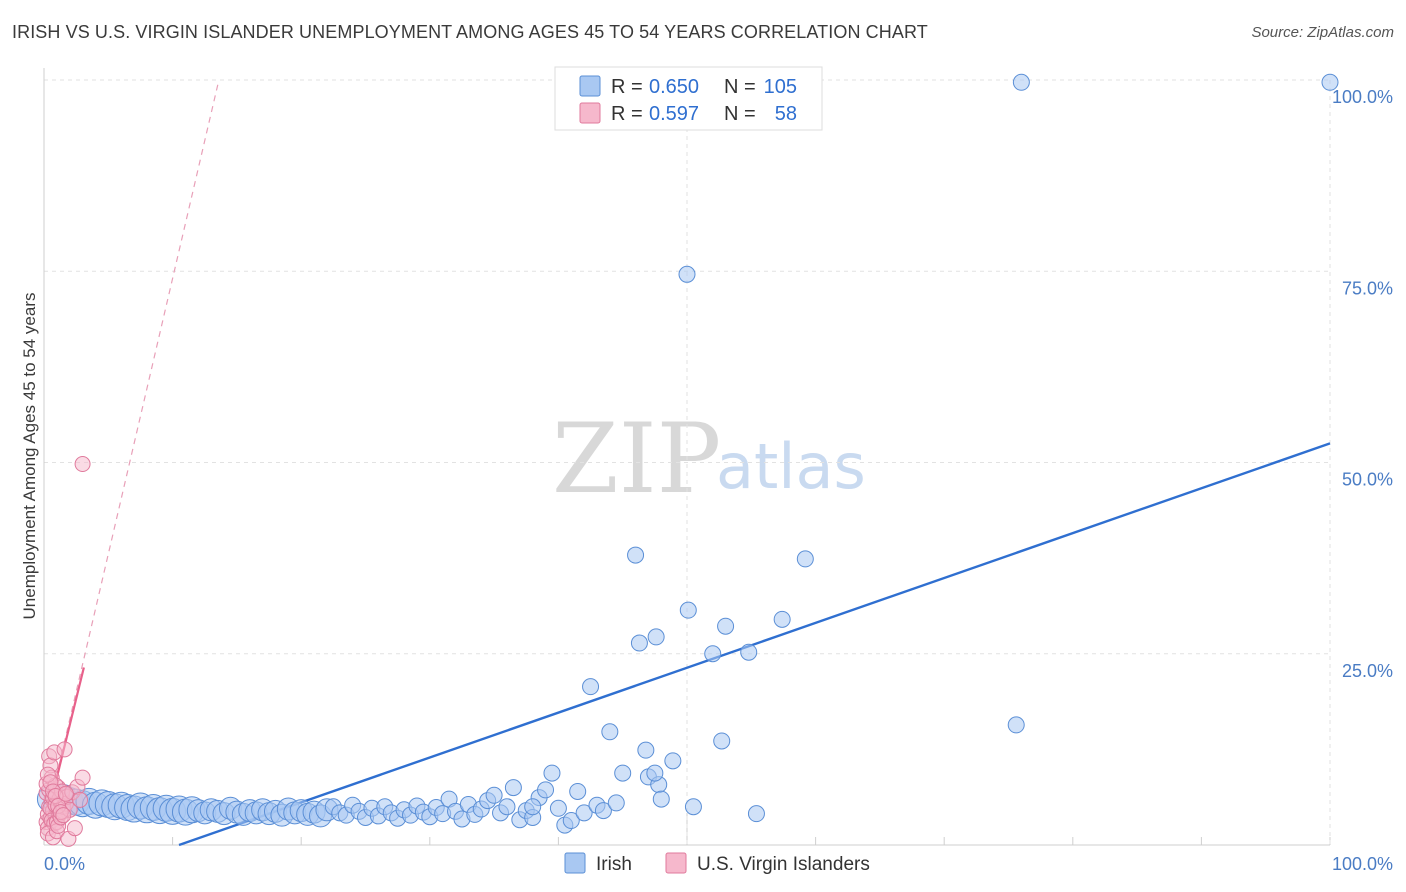  I want to click on legend: R = 0.650 N = 105 R = 0.597 N = 58, so click(688, 98).